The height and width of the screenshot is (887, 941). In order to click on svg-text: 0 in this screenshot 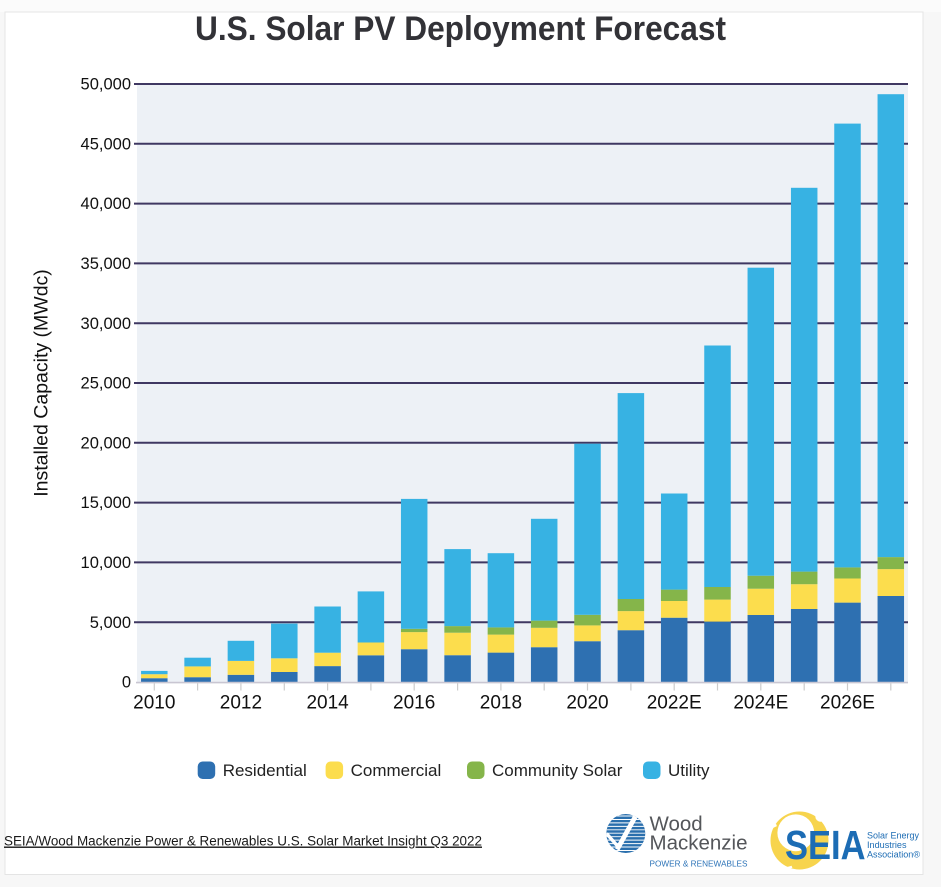, I will do `click(126, 683)`.